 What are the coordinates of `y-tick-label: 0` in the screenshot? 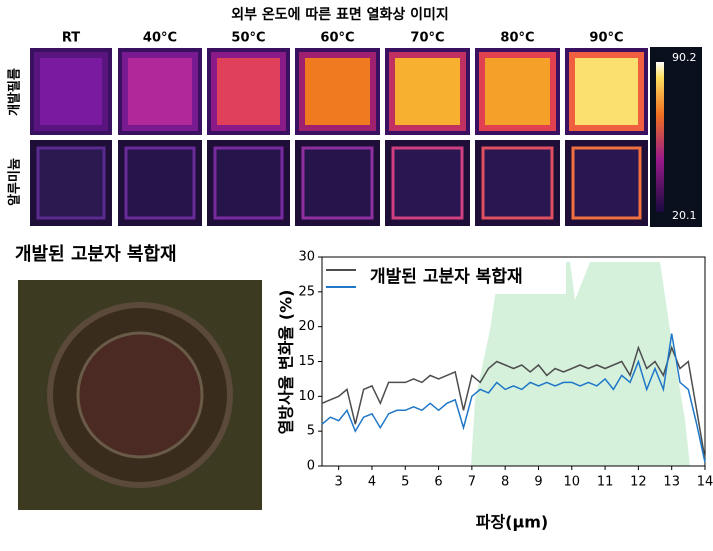 It's located at (311, 466).